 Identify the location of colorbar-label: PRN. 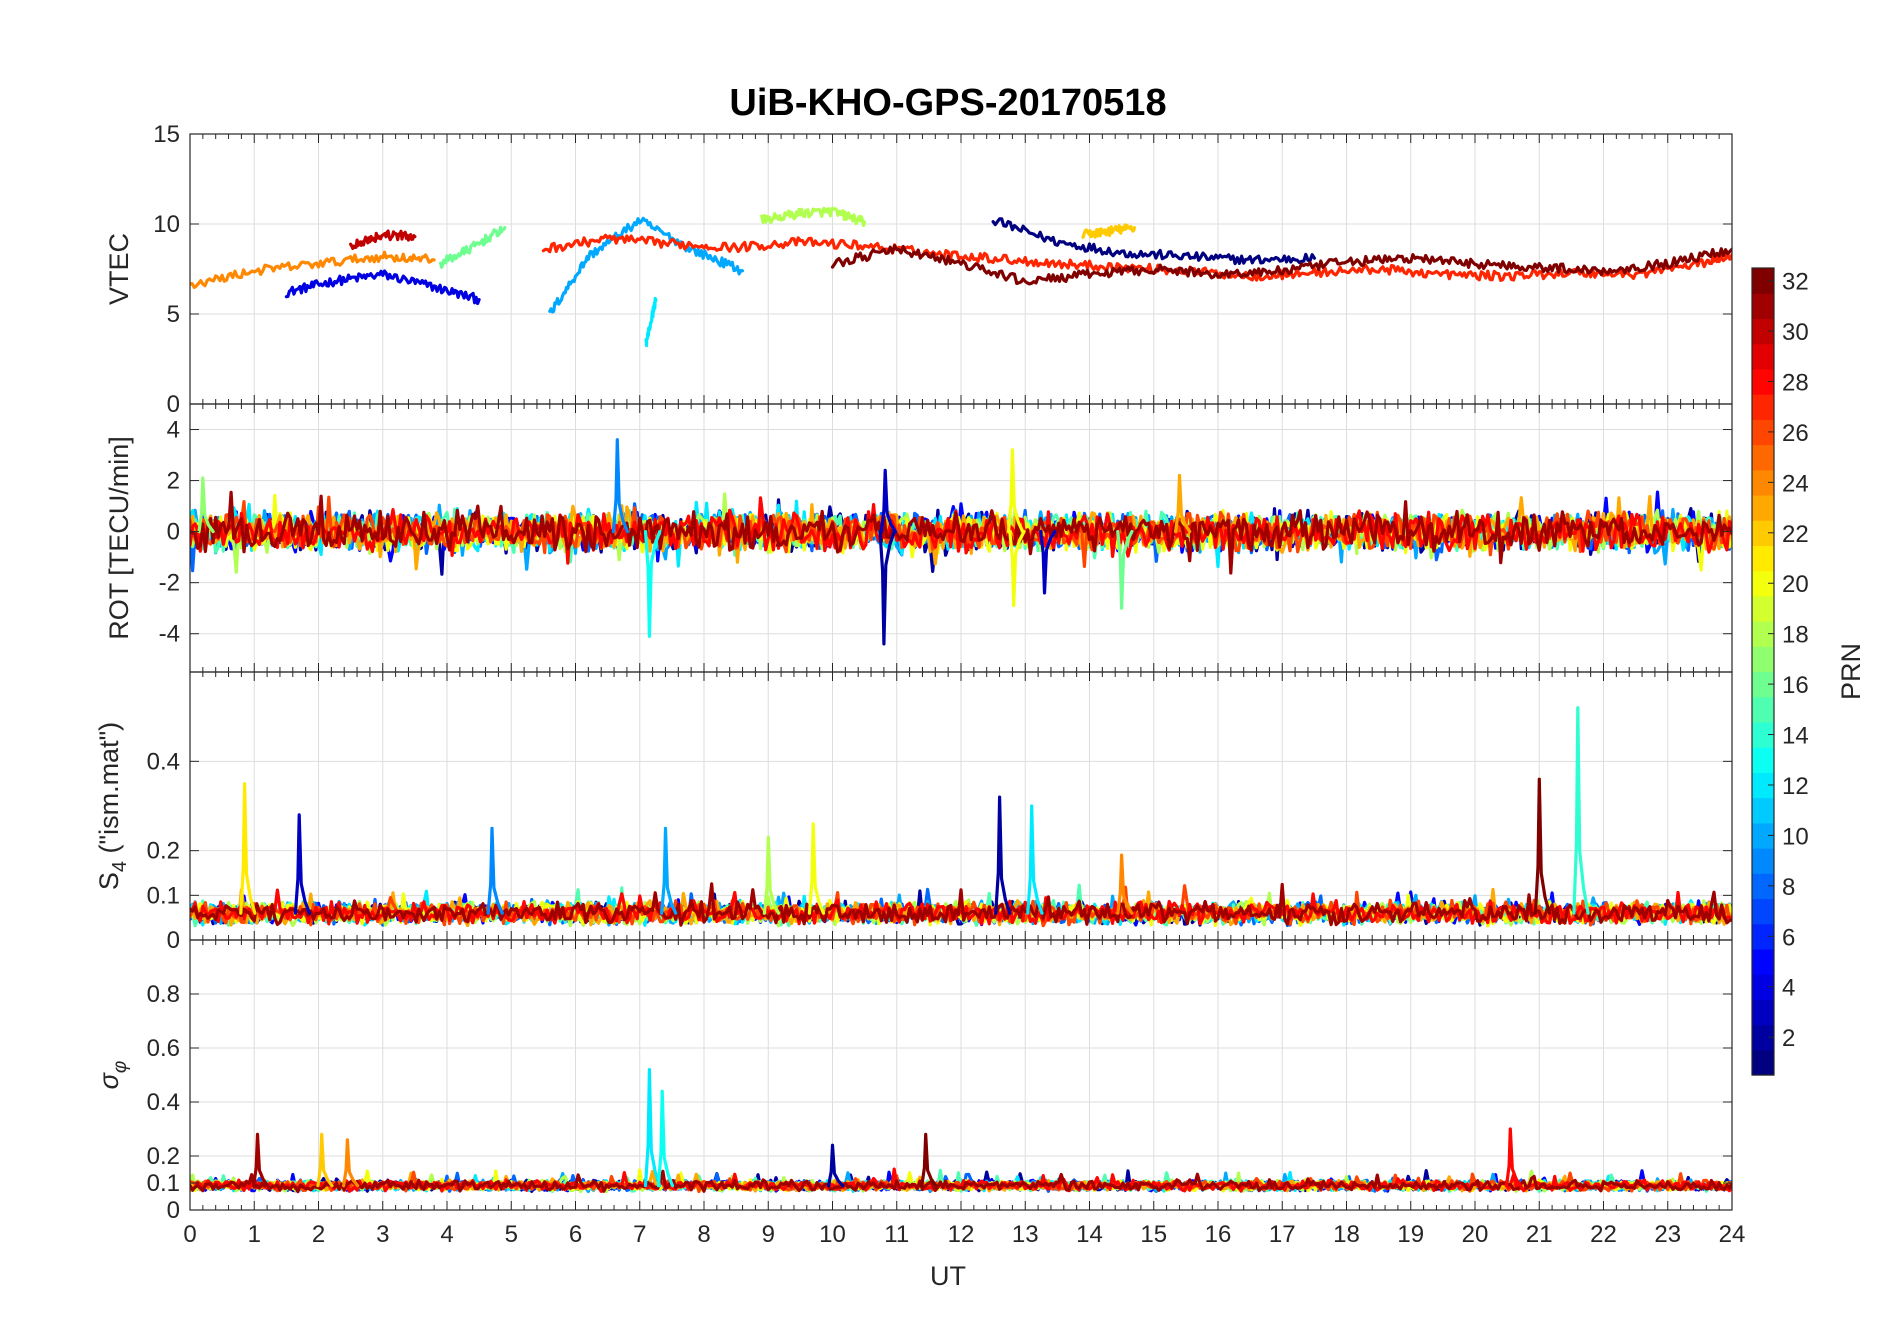
(1851, 671).